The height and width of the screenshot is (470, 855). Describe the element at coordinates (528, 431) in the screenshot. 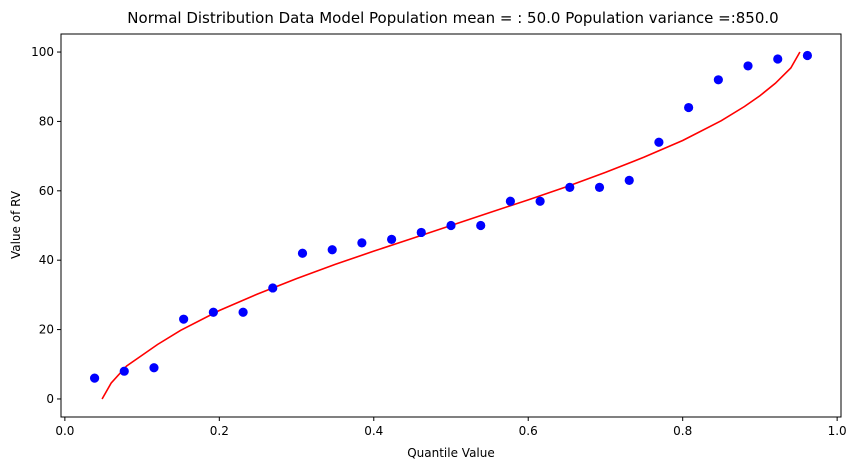

I see `x-tick-label: 0.6` at that location.